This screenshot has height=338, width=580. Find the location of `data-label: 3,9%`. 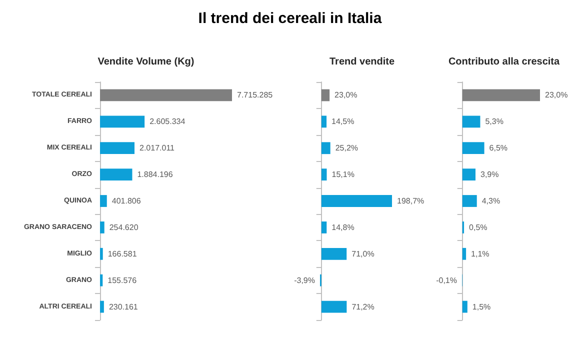

data-label: 3,9% is located at coordinates (489, 175).